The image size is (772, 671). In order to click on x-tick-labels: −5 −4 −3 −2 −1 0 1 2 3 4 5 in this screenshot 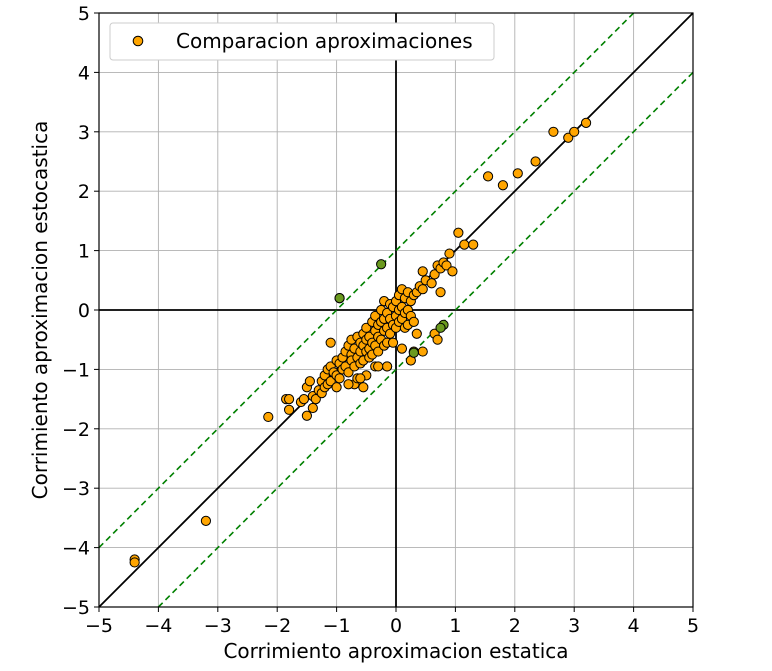, I will do `click(392, 622)`.